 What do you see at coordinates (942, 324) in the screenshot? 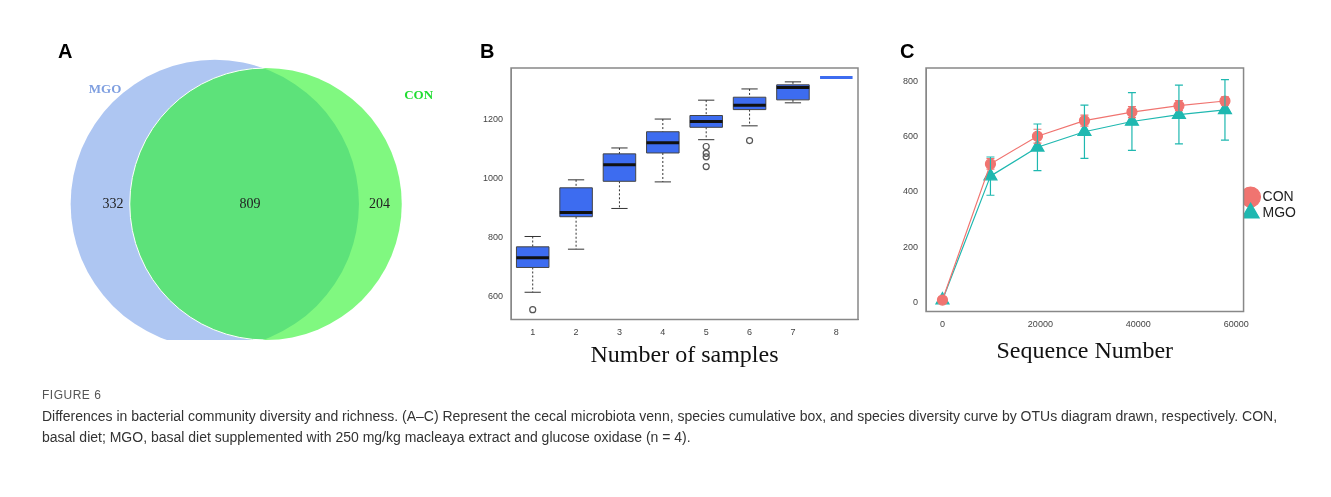
I see `x-tick-label: 0` at bounding box center [942, 324].